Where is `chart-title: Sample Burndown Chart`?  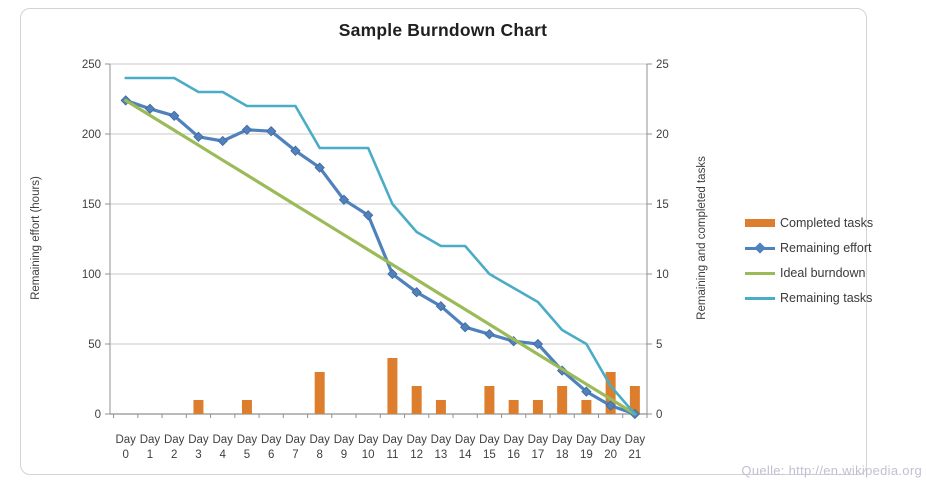 chart-title: Sample Burndown Chart is located at coordinates (443, 30).